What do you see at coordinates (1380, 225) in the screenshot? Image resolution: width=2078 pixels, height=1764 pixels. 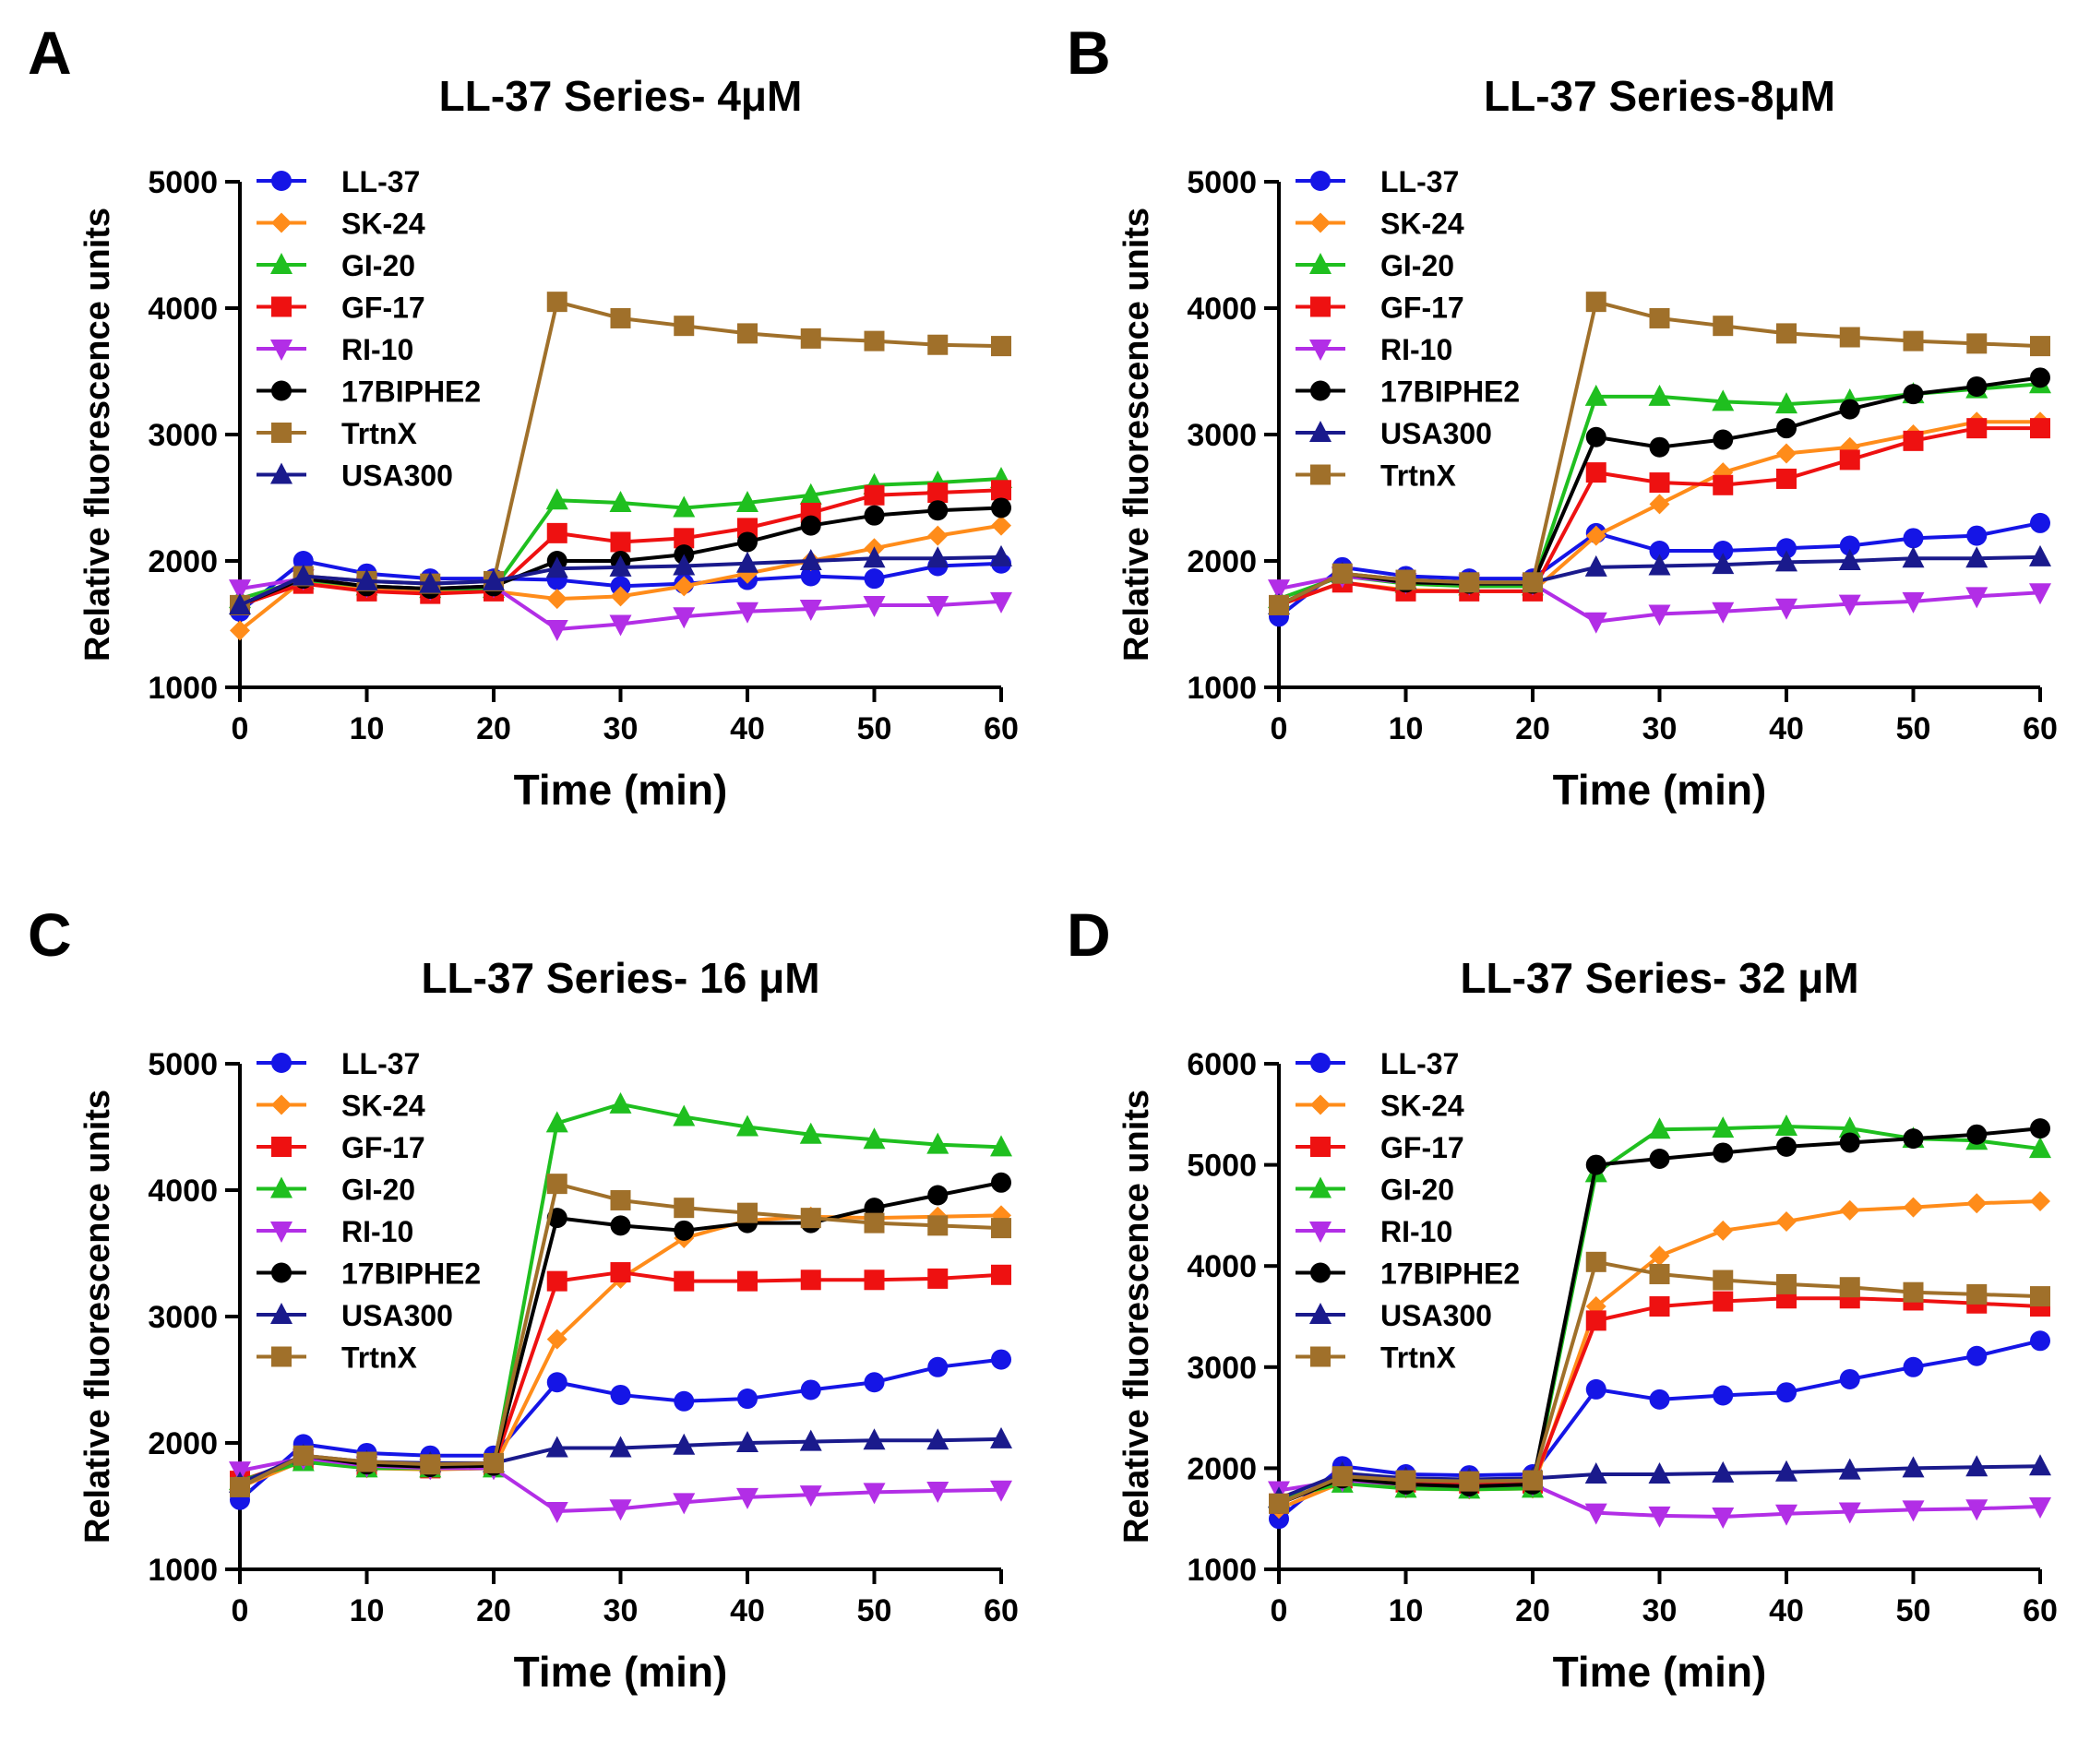 I see `legend-item: SK-24` at bounding box center [1380, 225].